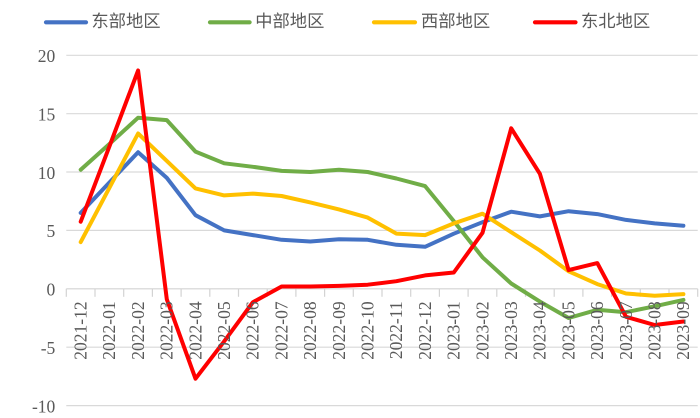 This screenshot has width=700, height=418. I want to click on svg-text: -10, so click(44, 406).